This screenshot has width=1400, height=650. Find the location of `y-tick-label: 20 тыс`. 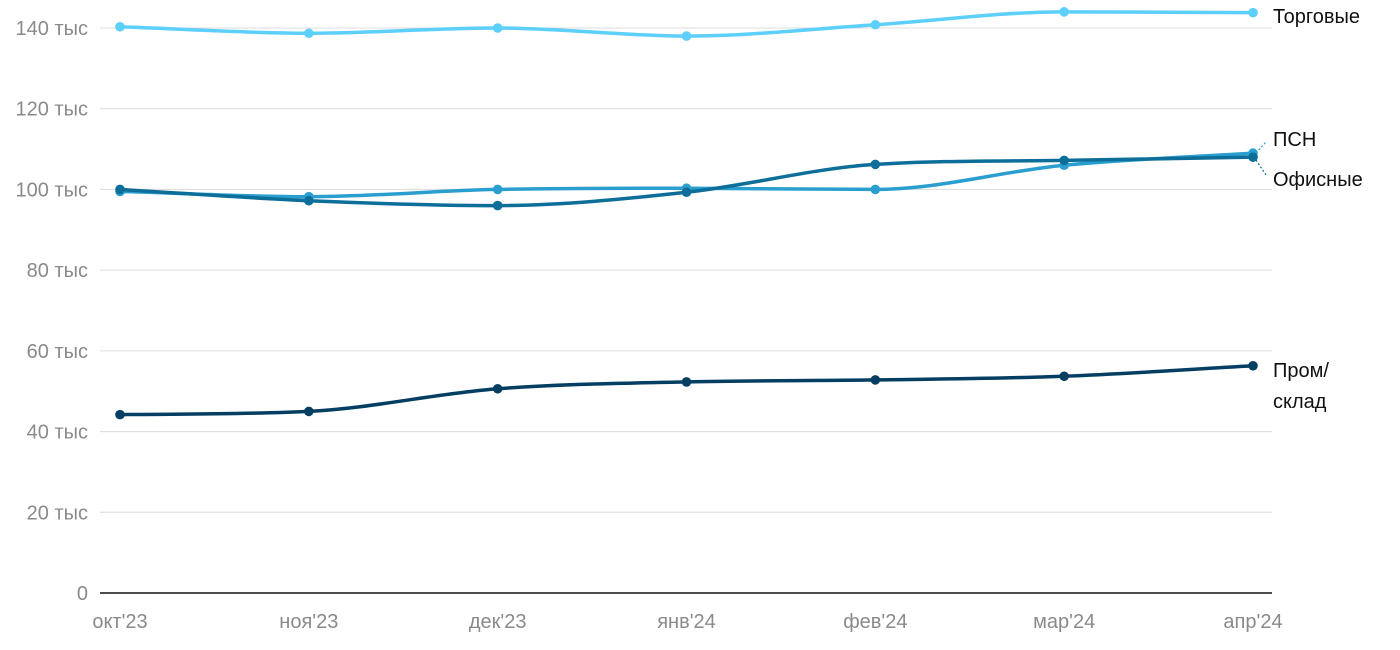

y-tick-label: 20 тыс is located at coordinates (57, 513).